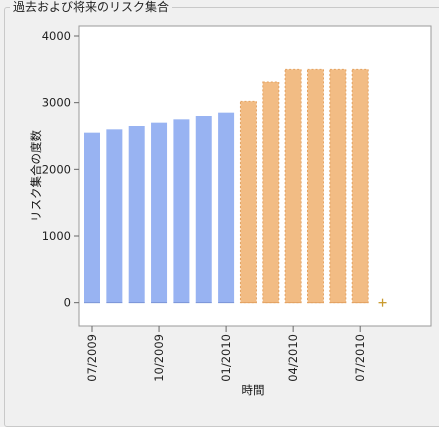 This screenshot has height=427, width=439. I want to click on x-tick-label: 10/2009, so click(159, 358).